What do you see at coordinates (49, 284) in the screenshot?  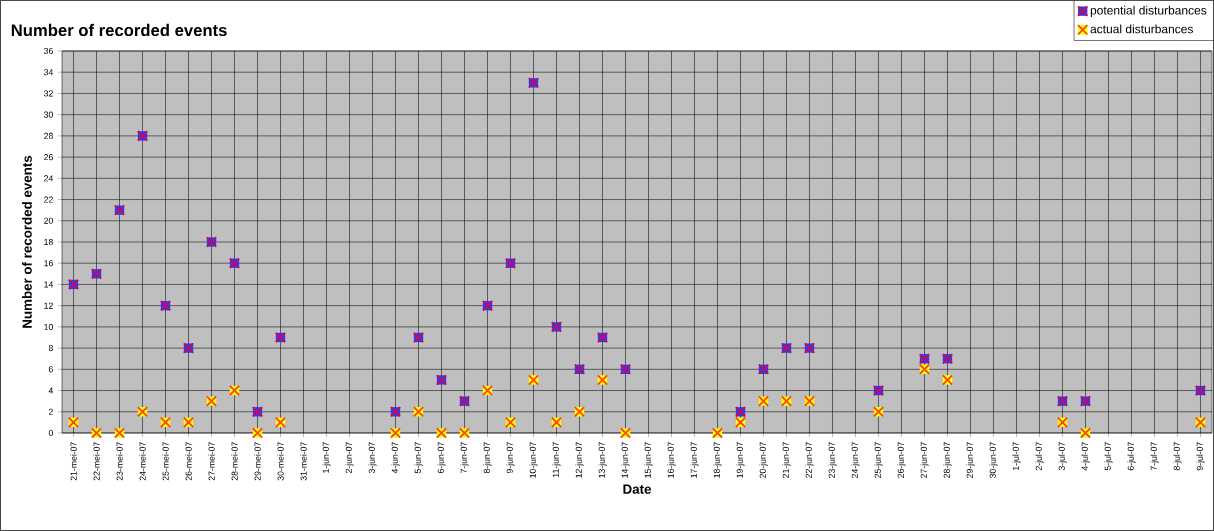 I see `y-tick-label: 14` at bounding box center [49, 284].